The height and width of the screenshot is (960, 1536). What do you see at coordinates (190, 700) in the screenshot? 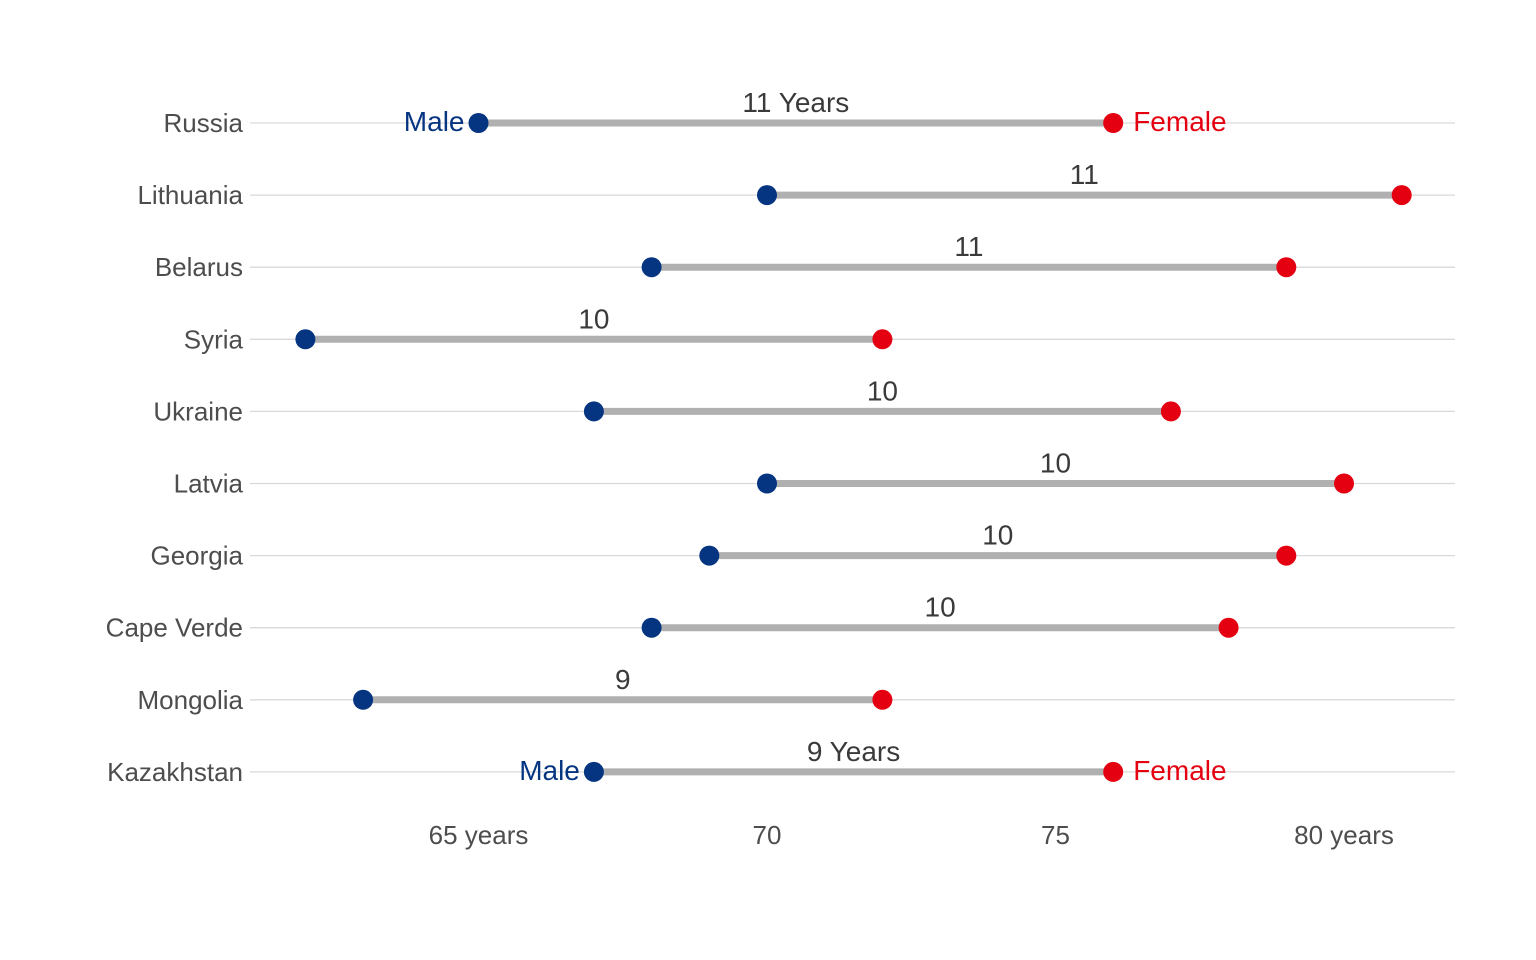
I see `category-label-mongolia: Mongolia` at bounding box center [190, 700].